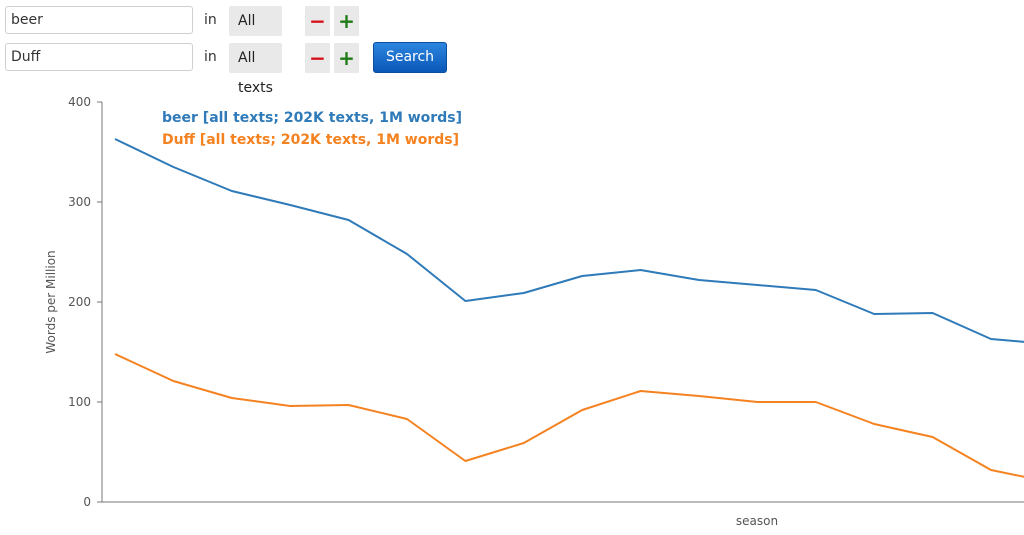 The width and height of the screenshot is (1024, 535). I want to click on corpus-select-1: All texts, so click(255, 32).